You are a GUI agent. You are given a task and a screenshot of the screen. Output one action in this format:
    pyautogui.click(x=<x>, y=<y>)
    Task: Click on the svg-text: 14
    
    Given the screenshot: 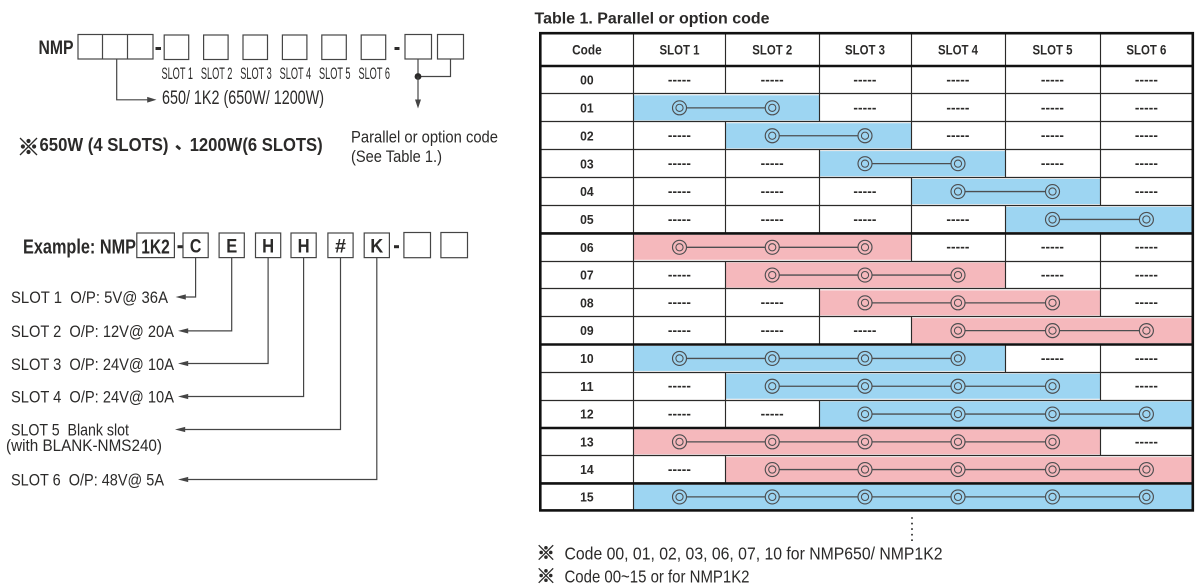 What is the action you would take?
    pyautogui.click(x=587, y=469)
    